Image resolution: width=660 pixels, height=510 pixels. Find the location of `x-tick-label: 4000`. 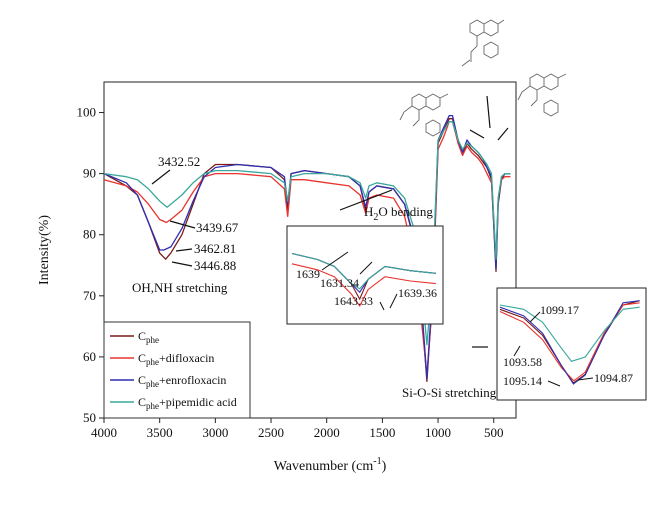

x-tick-label: 4000 is located at coordinates (104, 432).